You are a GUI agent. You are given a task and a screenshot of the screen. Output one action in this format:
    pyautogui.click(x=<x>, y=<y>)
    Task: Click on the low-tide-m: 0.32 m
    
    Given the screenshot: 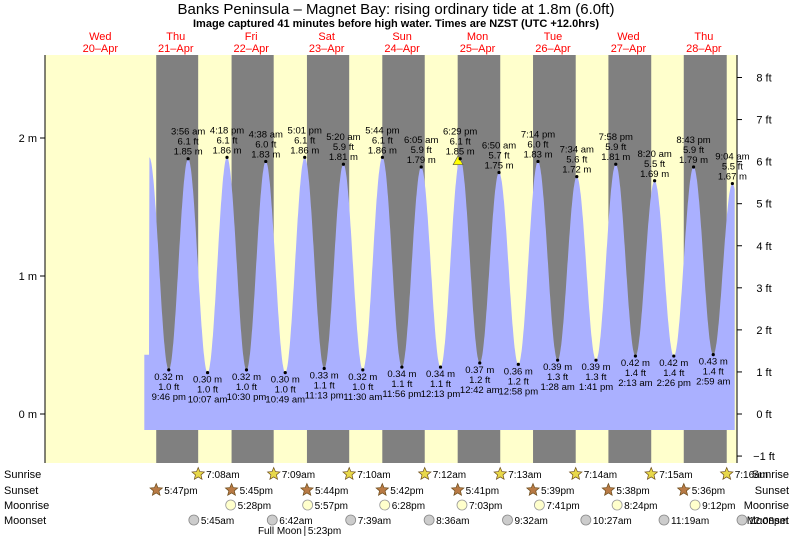 What is the action you would take?
    pyautogui.click(x=362, y=377)
    